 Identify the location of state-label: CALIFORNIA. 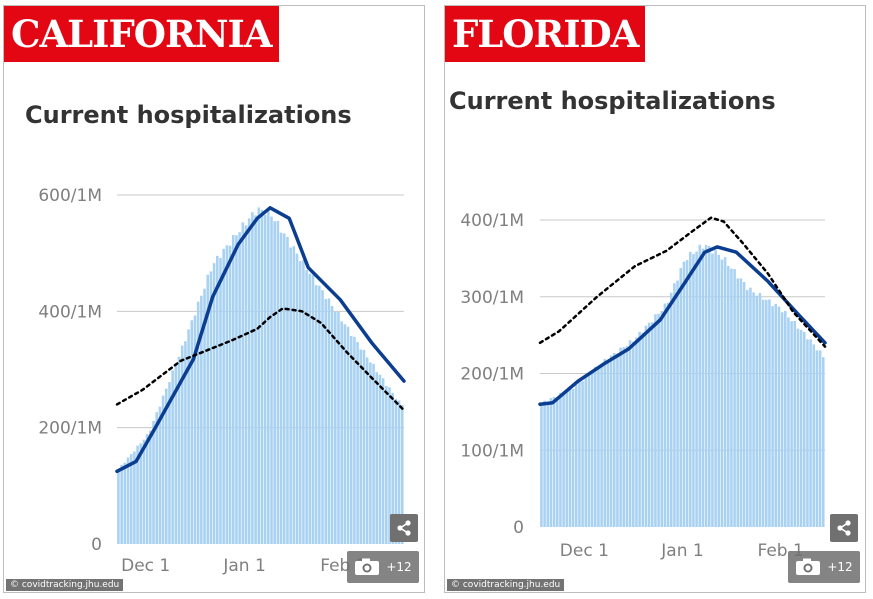
(141, 34).